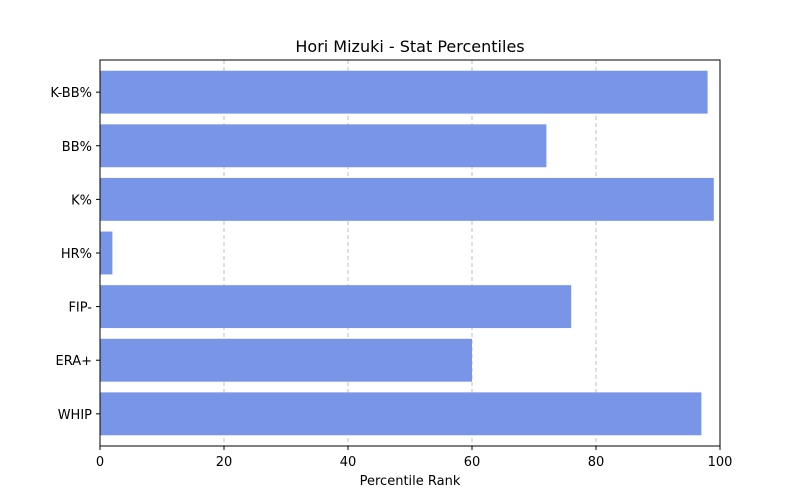  What do you see at coordinates (73, 361) in the screenshot?
I see `y-tick-label: ERA+` at bounding box center [73, 361].